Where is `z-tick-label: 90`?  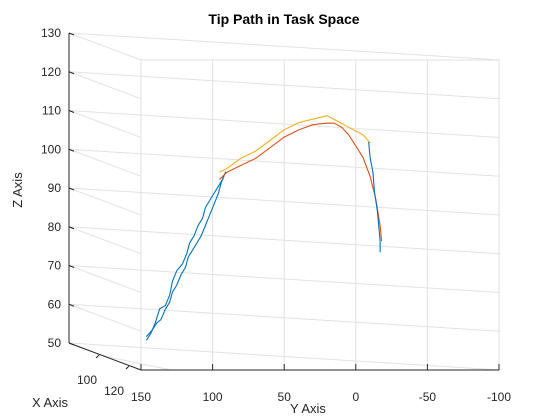
z-tick-label: 90 is located at coordinates (55, 188).